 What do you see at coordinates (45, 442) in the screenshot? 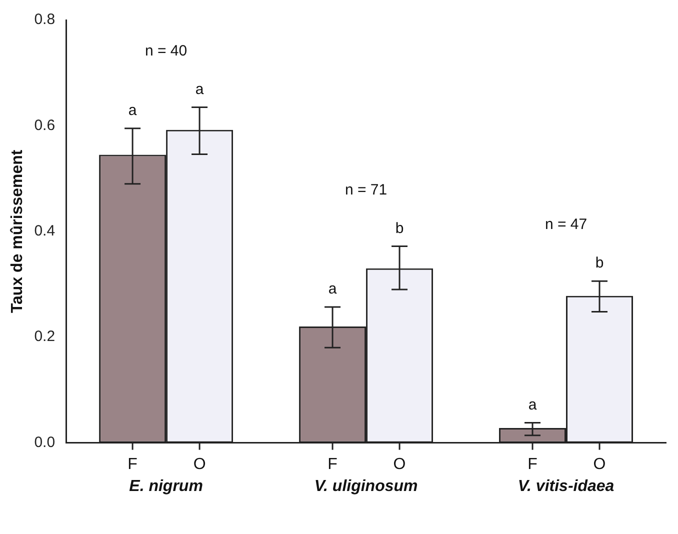
I see `y-tick-label: 0.0` at bounding box center [45, 442].